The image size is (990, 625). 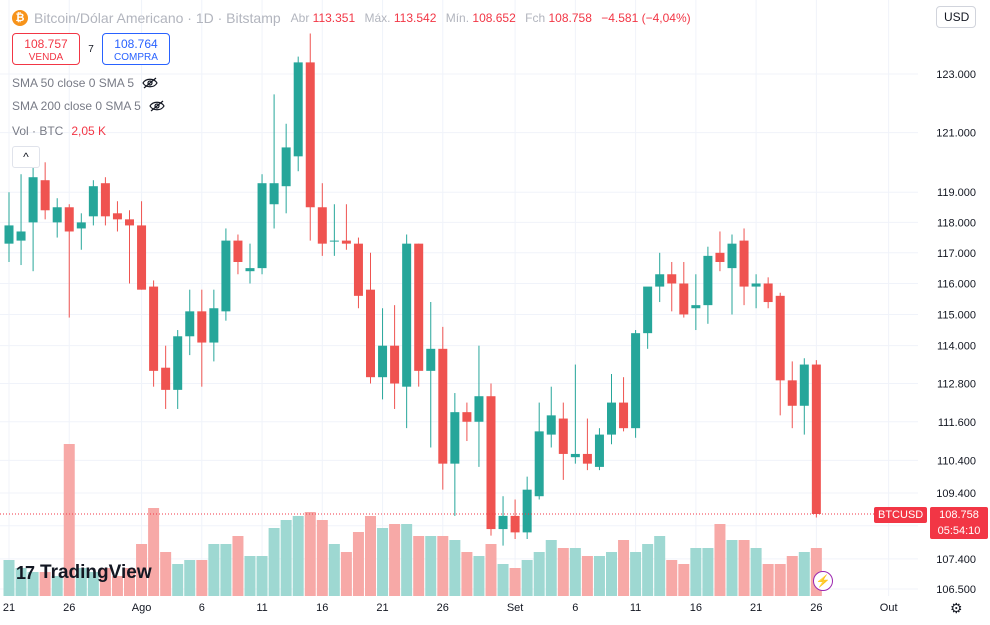 I want to click on y-tick-label: 114.000, so click(x=956, y=347).